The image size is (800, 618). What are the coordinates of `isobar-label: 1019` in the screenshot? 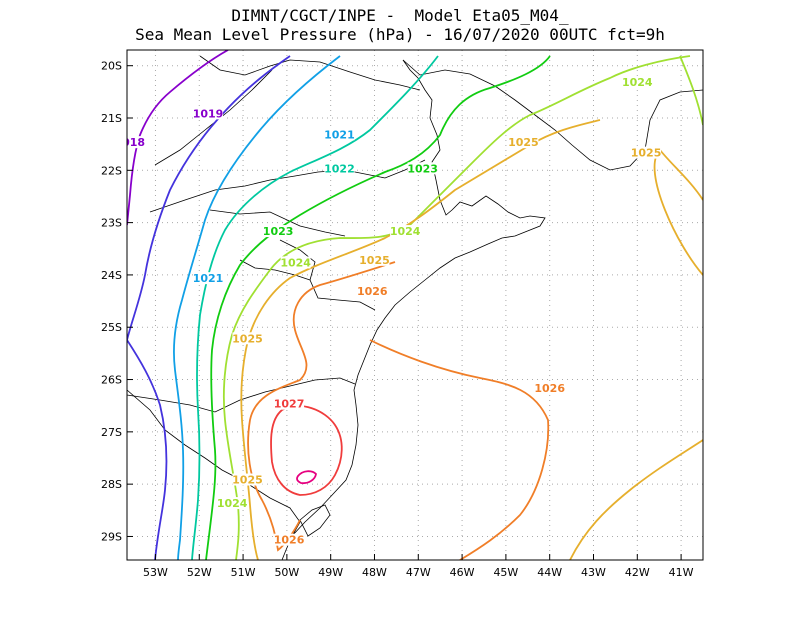 It's located at (208, 113).